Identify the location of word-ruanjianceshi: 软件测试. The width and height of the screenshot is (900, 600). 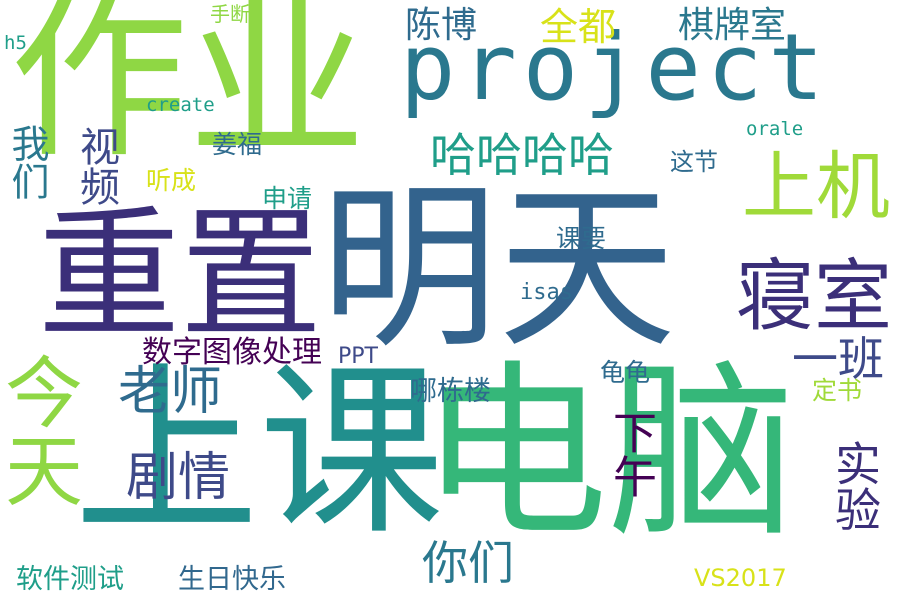
(70, 579).